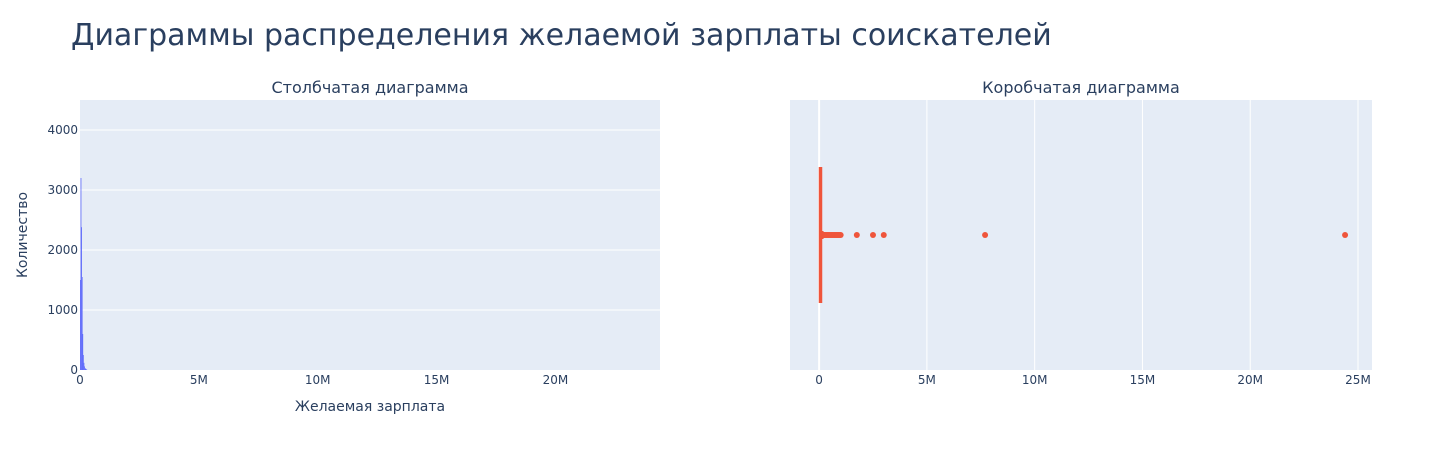 The image size is (1452, 450). Describe the element at coordinates (556, 380) in the screenshot. I see `histogram-x-tick-label: 20M` at that location.